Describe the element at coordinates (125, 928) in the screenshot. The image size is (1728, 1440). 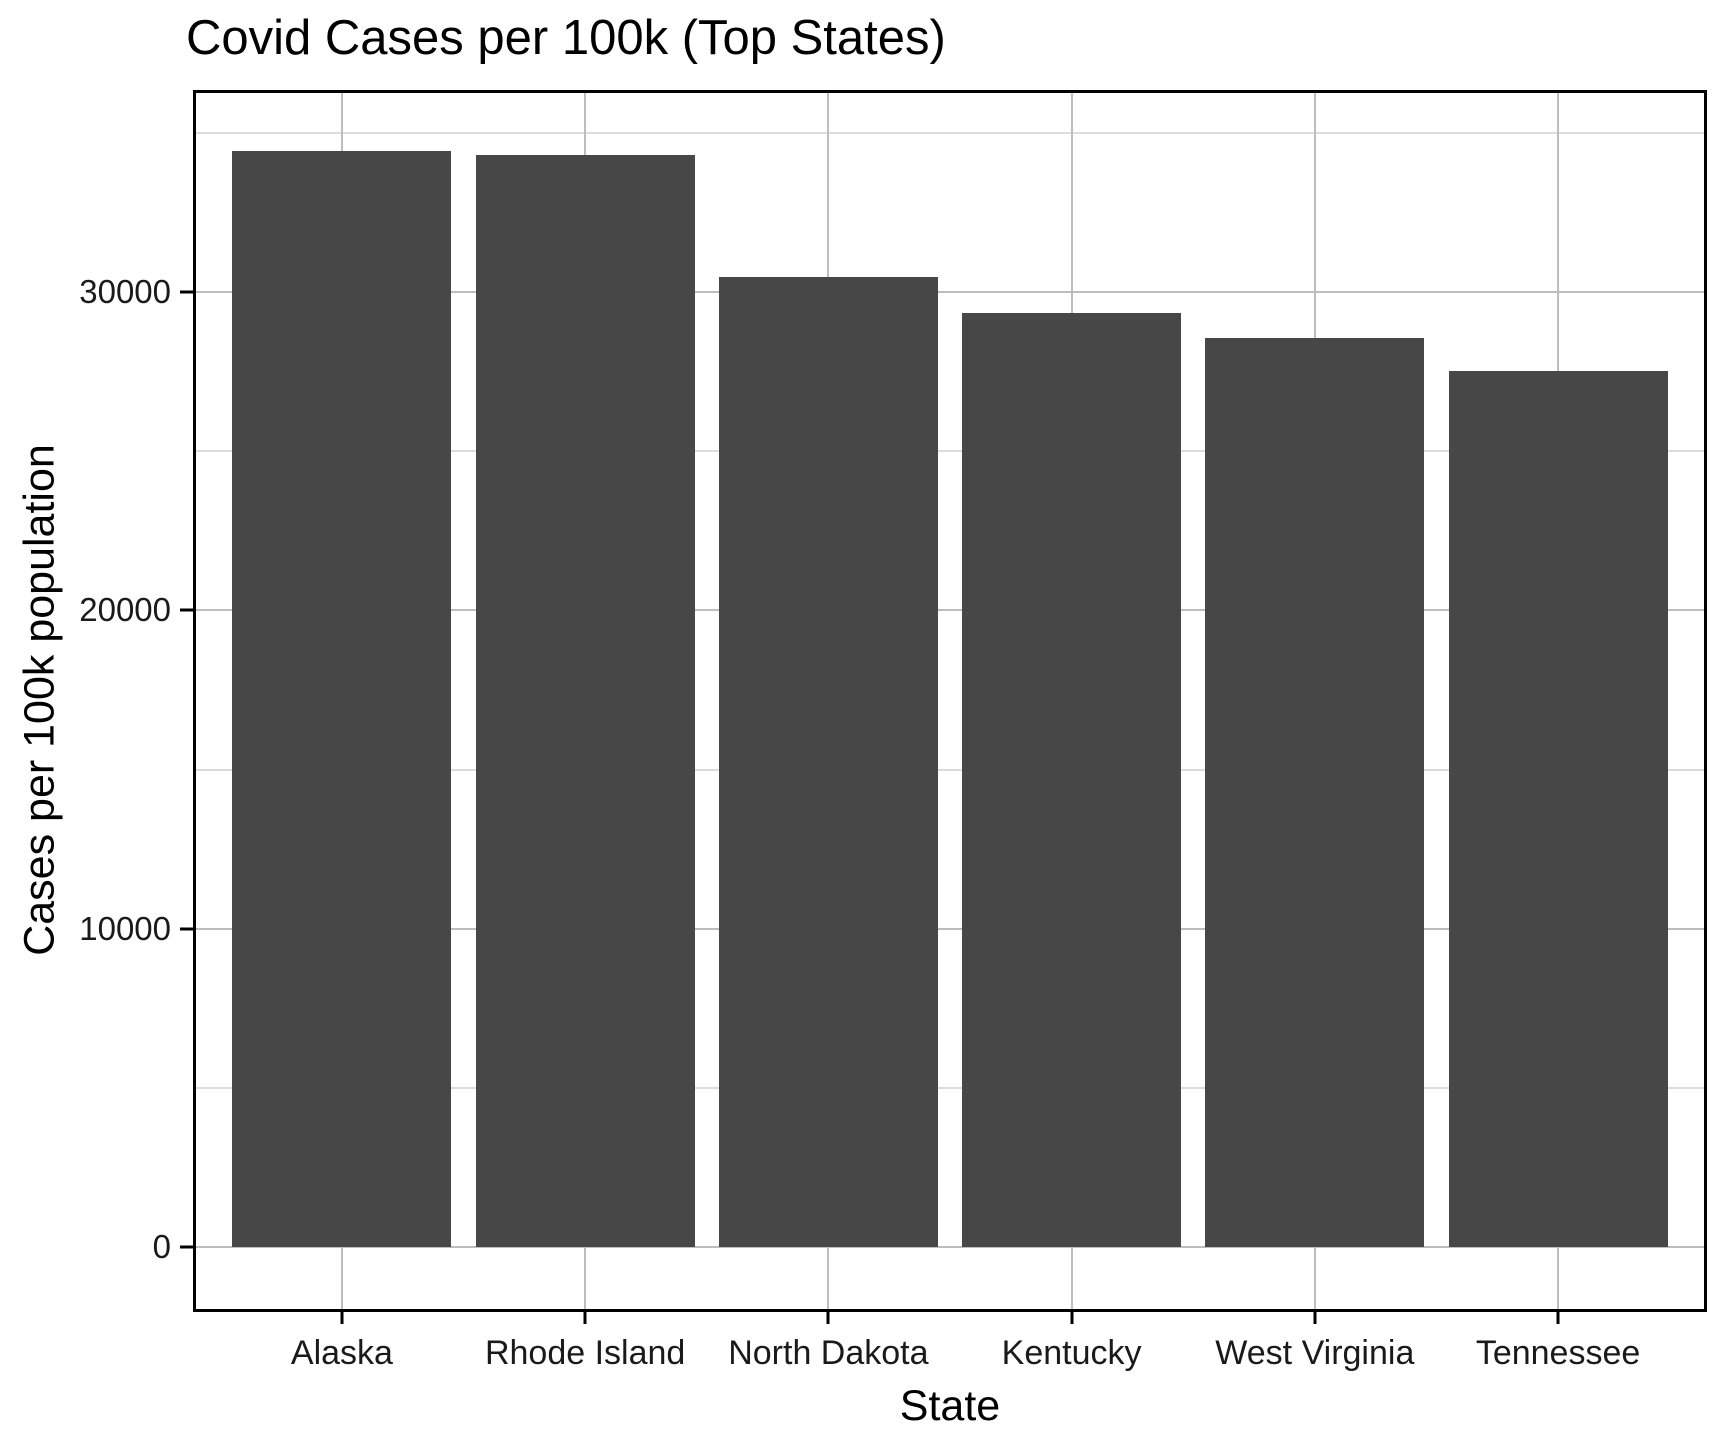
I see `y-tick-label: 10000` at that location.